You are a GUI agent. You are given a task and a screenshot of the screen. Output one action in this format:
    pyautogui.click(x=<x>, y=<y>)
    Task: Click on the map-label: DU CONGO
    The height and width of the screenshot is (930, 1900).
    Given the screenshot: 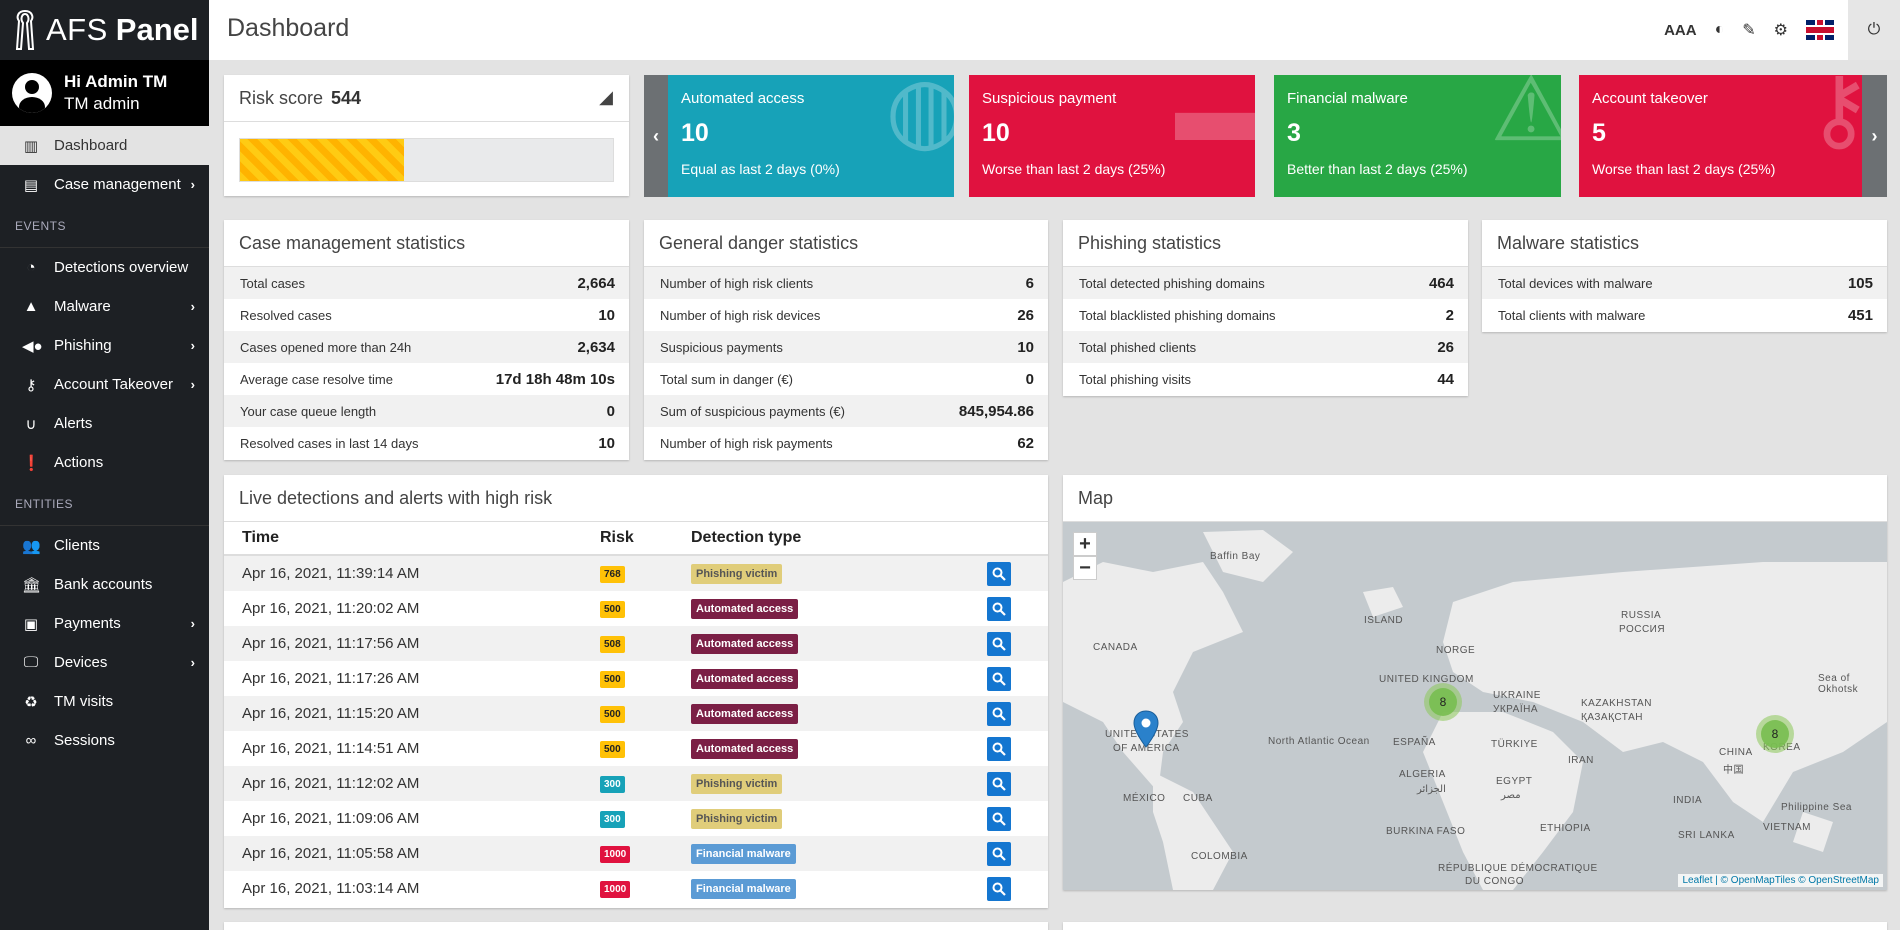 What is the action you would take?
    pyautogui.click(x=1494, y=881)
    